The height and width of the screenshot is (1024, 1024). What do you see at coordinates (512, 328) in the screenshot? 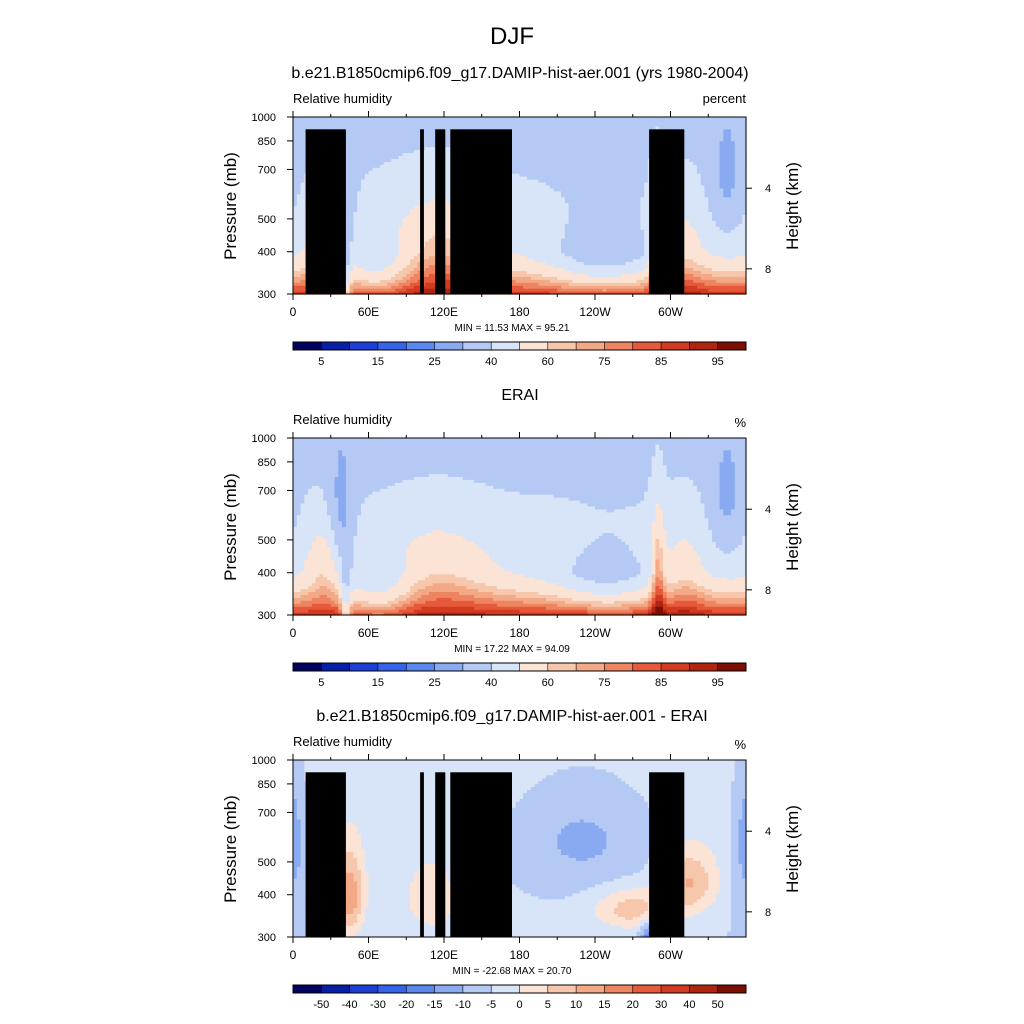
I see `min-max-text: MIN = 11.53 MAX = 95.21` at bounding box center [512, 328].